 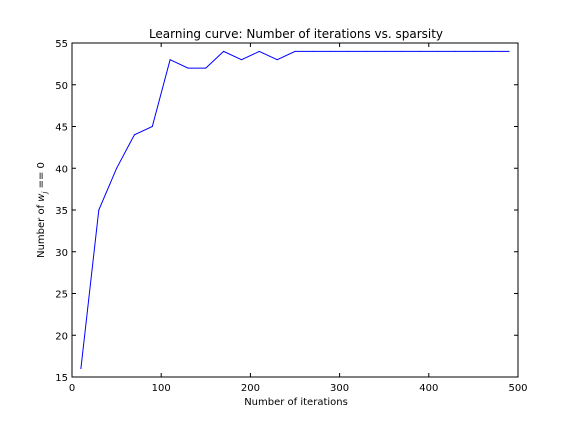 What do you see at coordinates (41, 230) in the screenshot?
I see `y-axis-label-prefix: Number of` at bounding box center [41, 230].